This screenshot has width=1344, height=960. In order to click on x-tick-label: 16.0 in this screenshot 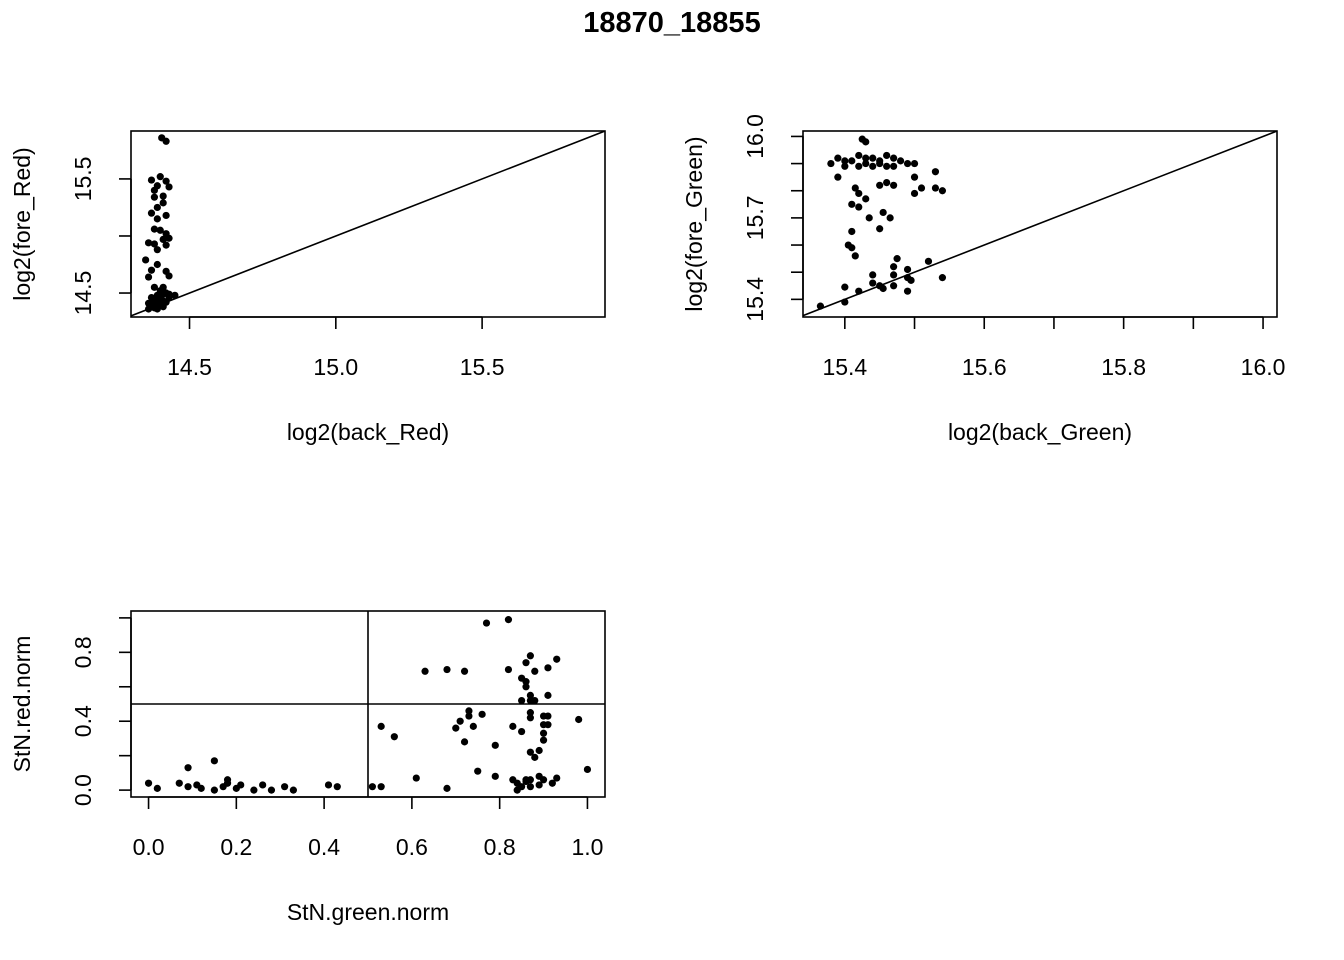, I will do `click(1263, 367)`.